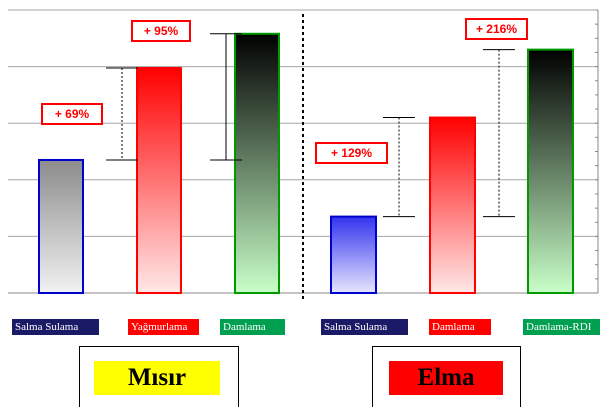  I want to click on percent-label: + 69%, so click(72, 114).